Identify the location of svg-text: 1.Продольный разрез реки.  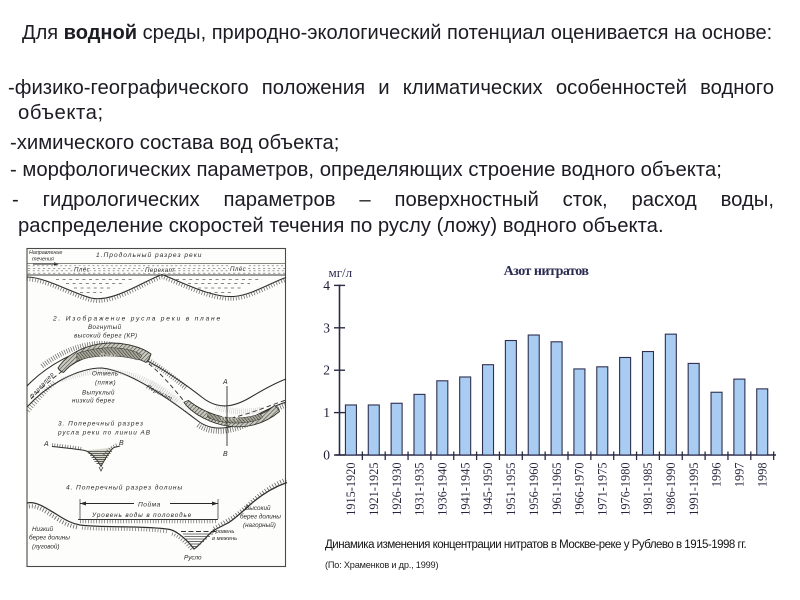
(149, 255).